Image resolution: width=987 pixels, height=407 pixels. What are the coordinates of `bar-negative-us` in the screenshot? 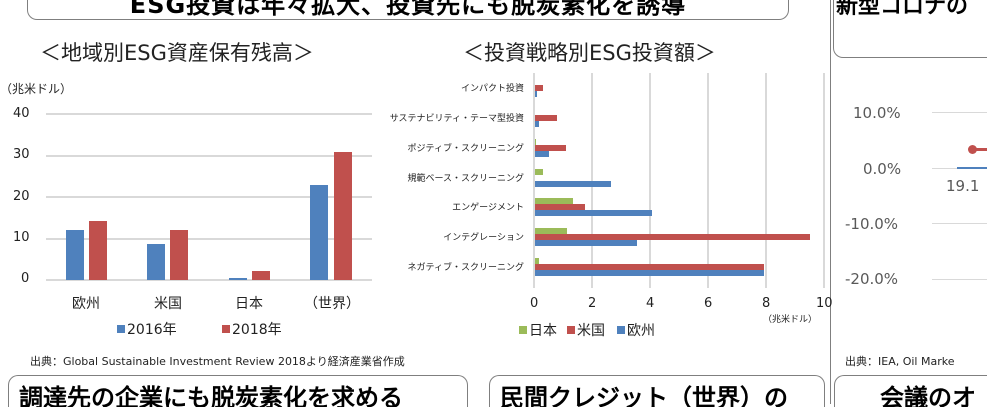 It's located at (649, 267).